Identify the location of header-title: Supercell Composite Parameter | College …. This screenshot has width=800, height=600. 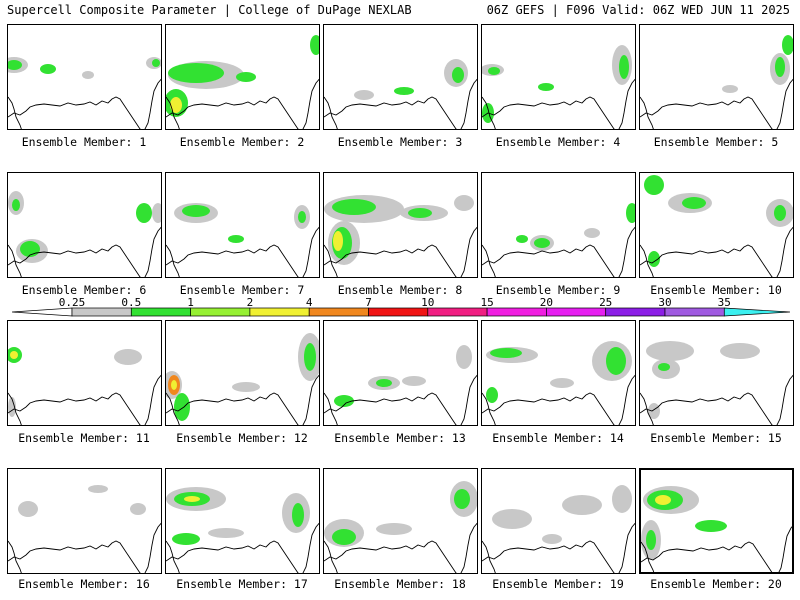
(209, 10).